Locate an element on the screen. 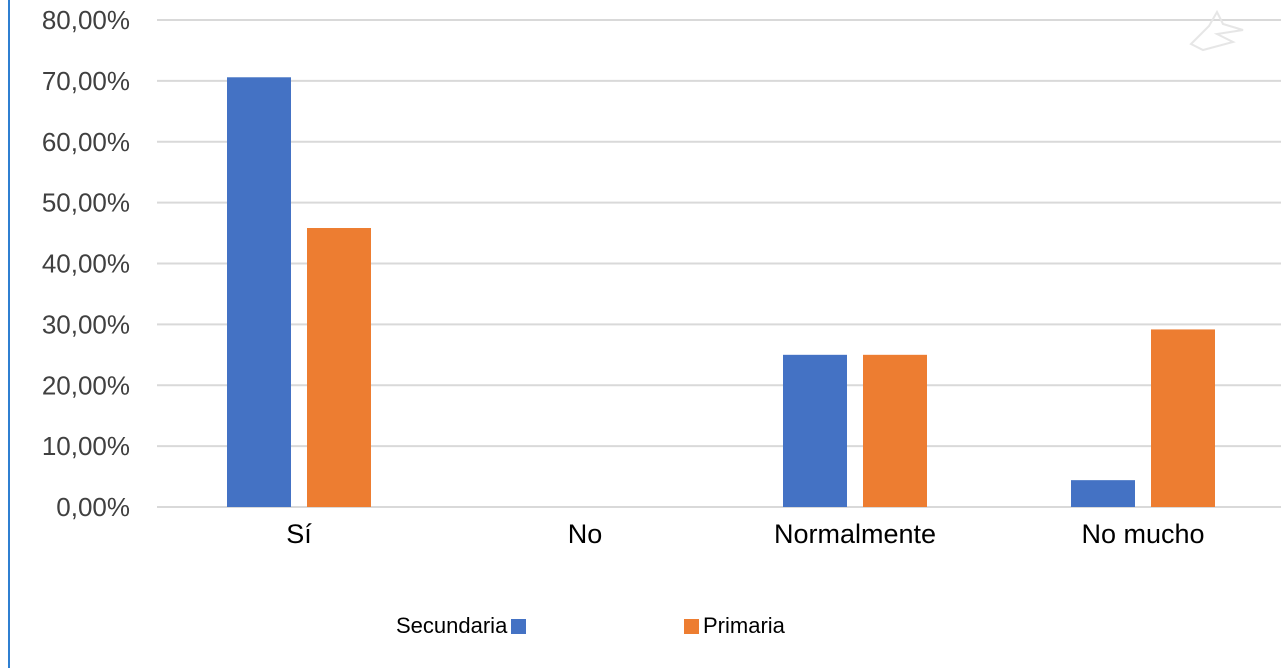  y-tick-label: 30,00% is located at coordinates (86, 324).